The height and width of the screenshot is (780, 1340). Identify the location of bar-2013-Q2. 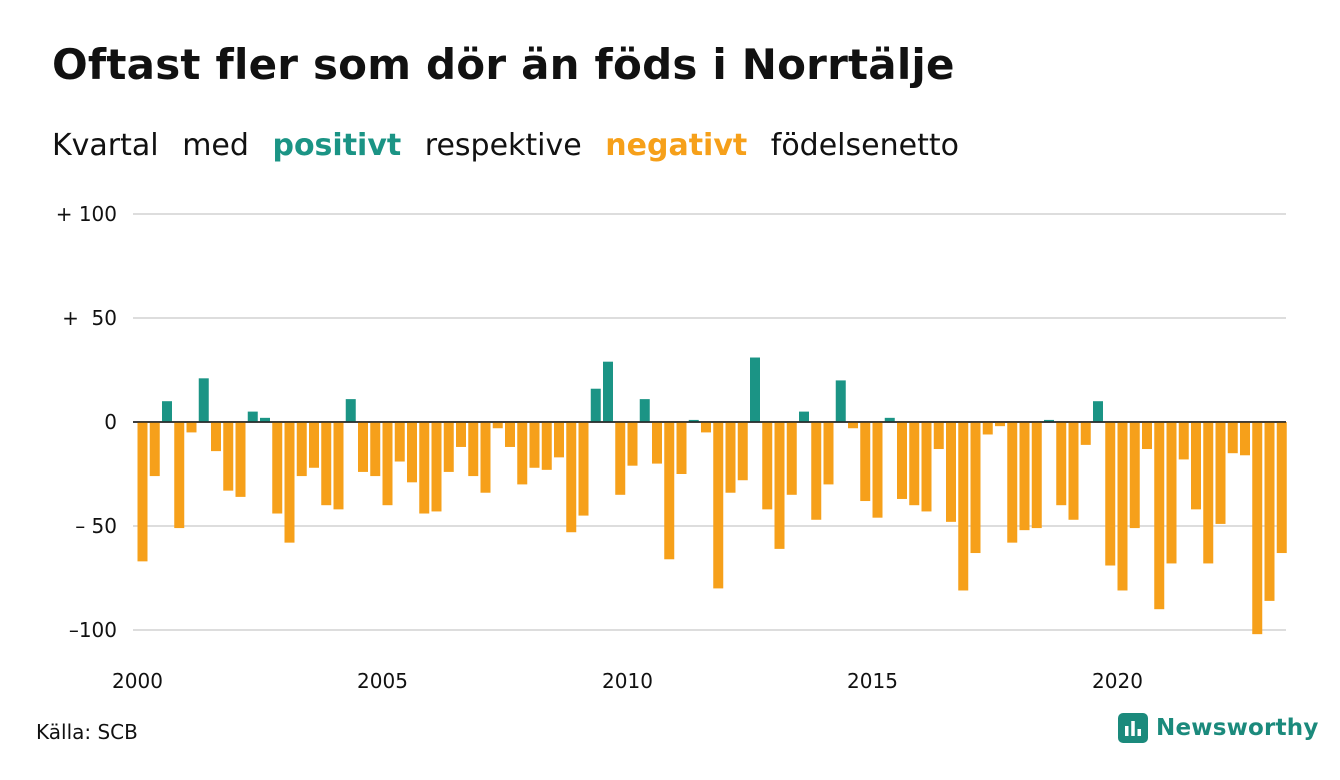
(791, 458).